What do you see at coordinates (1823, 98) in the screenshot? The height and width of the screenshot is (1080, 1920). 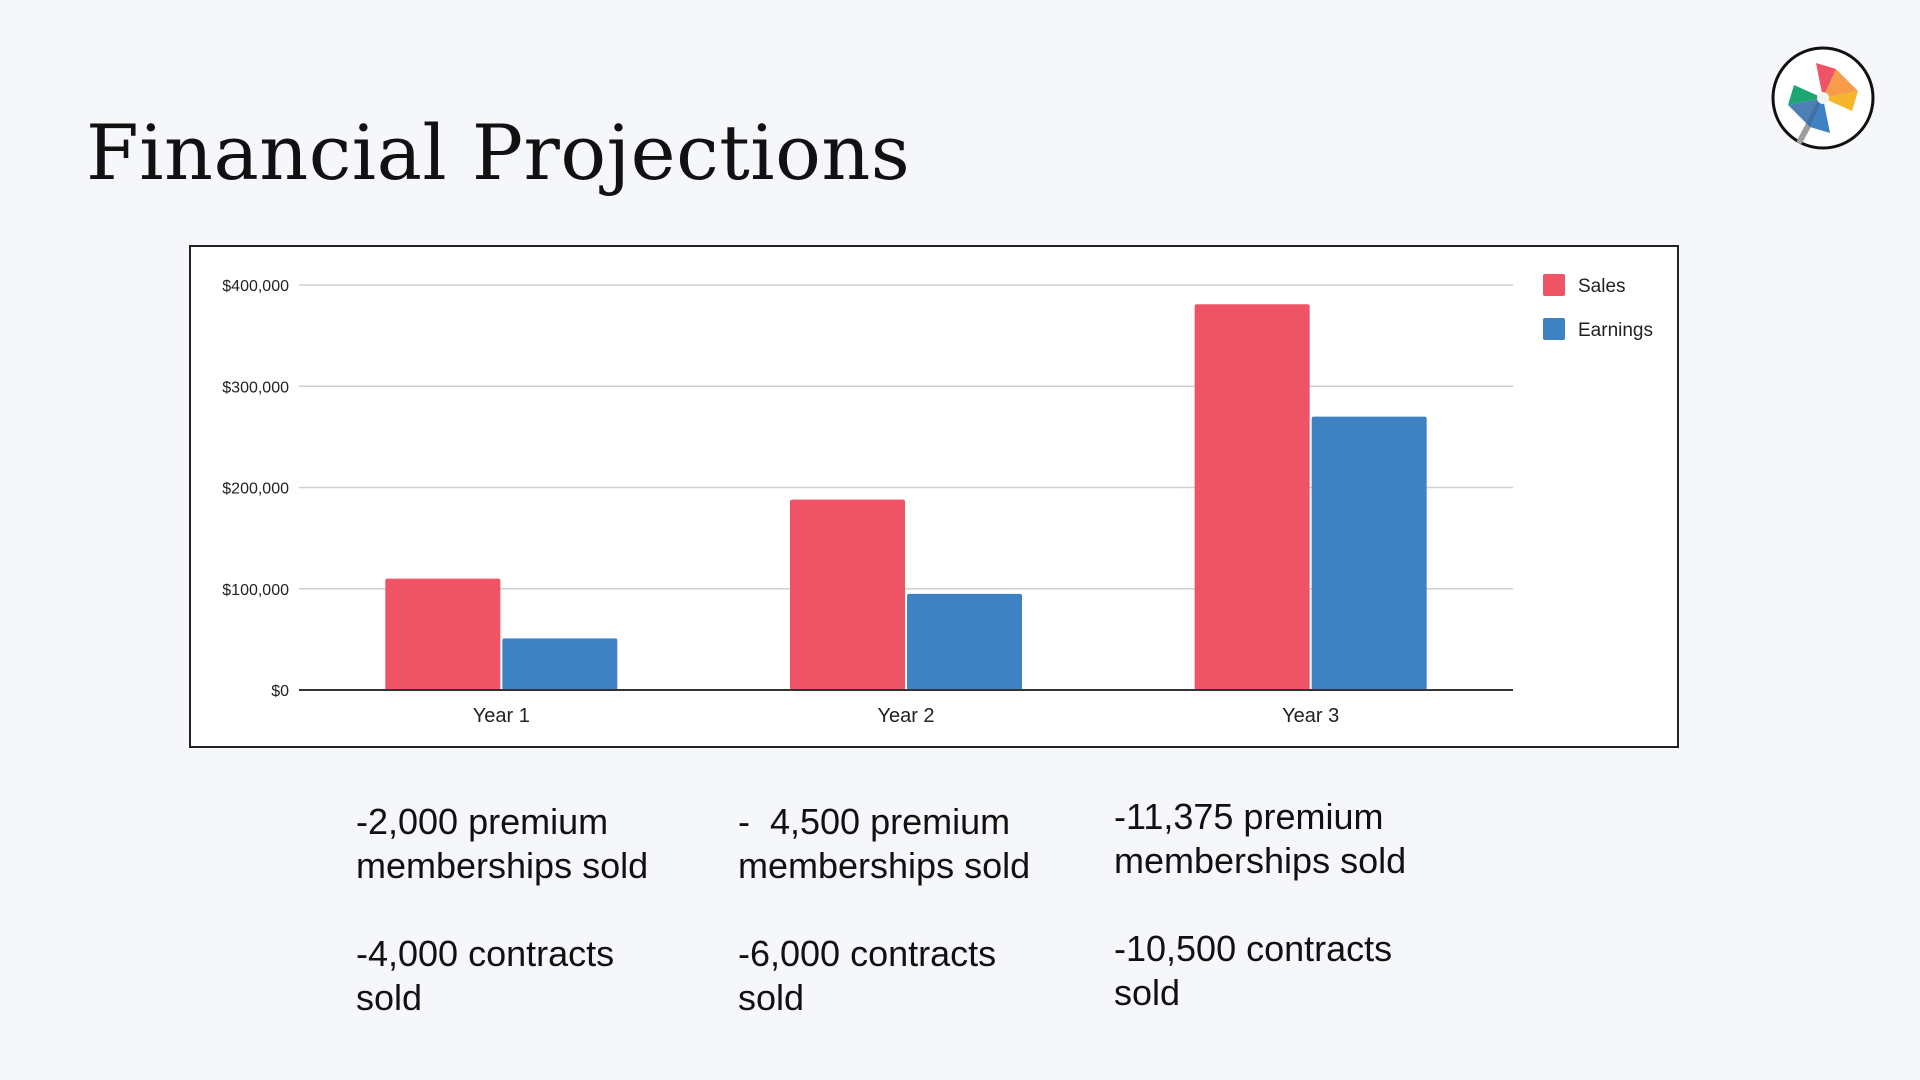 I see `pinwheel-logo-icon` at bounding box center [1823, 98].